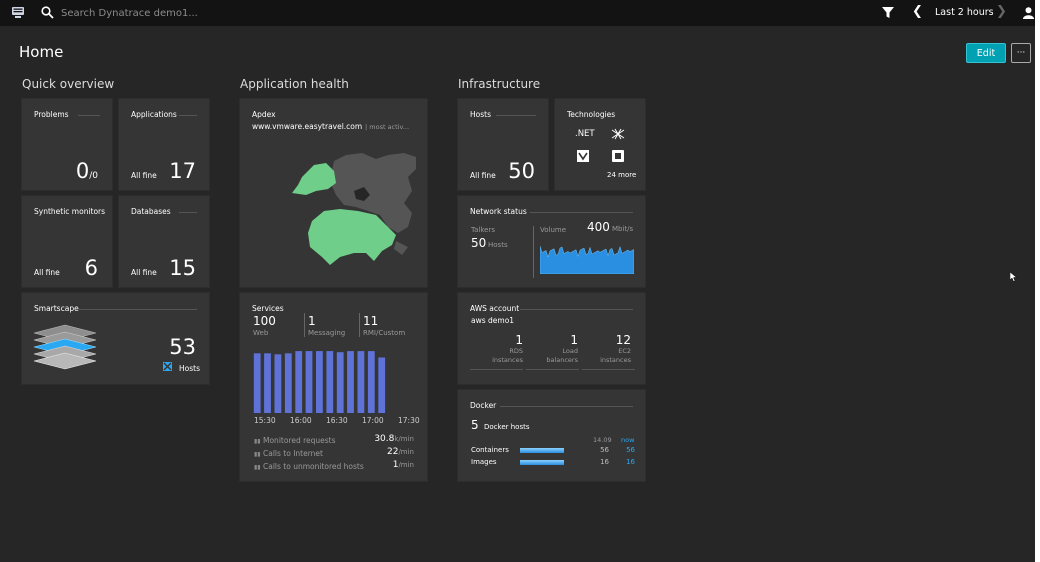 The height and width of the screenshot is (562, 1040). I want to click on search-input, so click(161, 13).